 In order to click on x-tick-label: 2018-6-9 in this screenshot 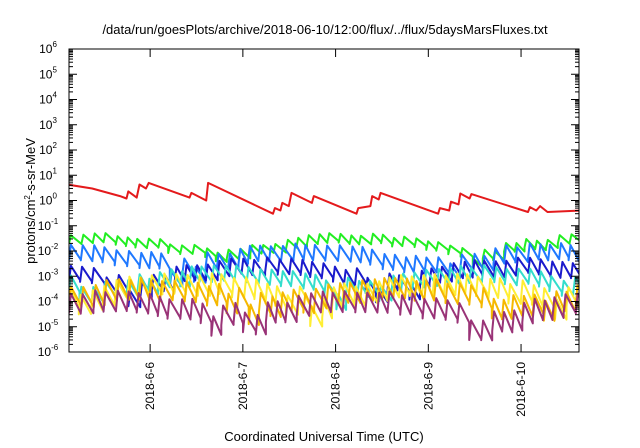, I will do `click(428, 386)`.